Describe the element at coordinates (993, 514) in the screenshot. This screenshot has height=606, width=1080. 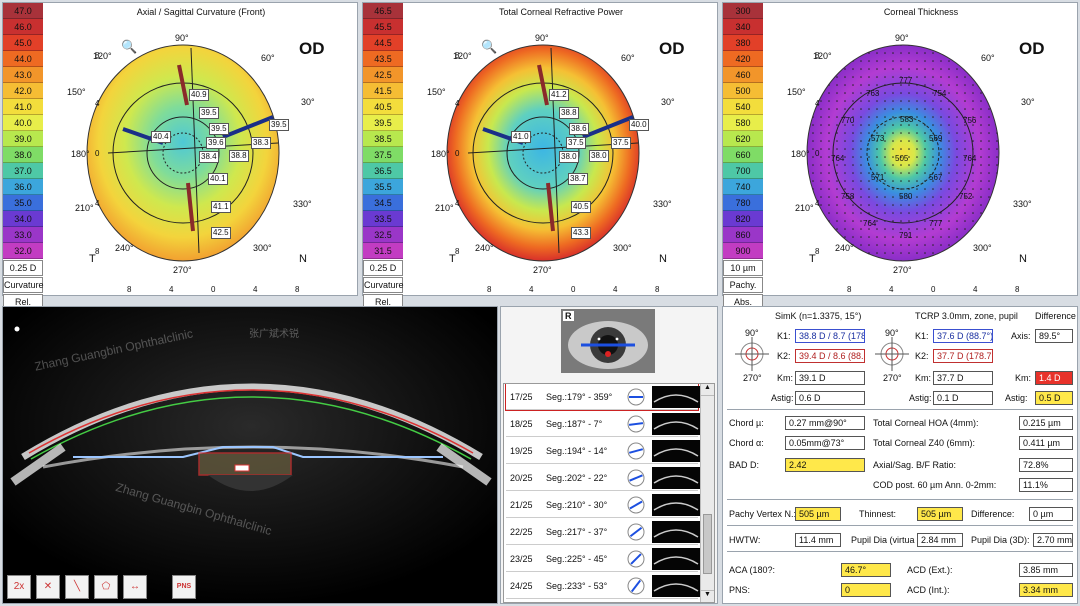
I see `pachy-diff-label: Difference:` at that location.